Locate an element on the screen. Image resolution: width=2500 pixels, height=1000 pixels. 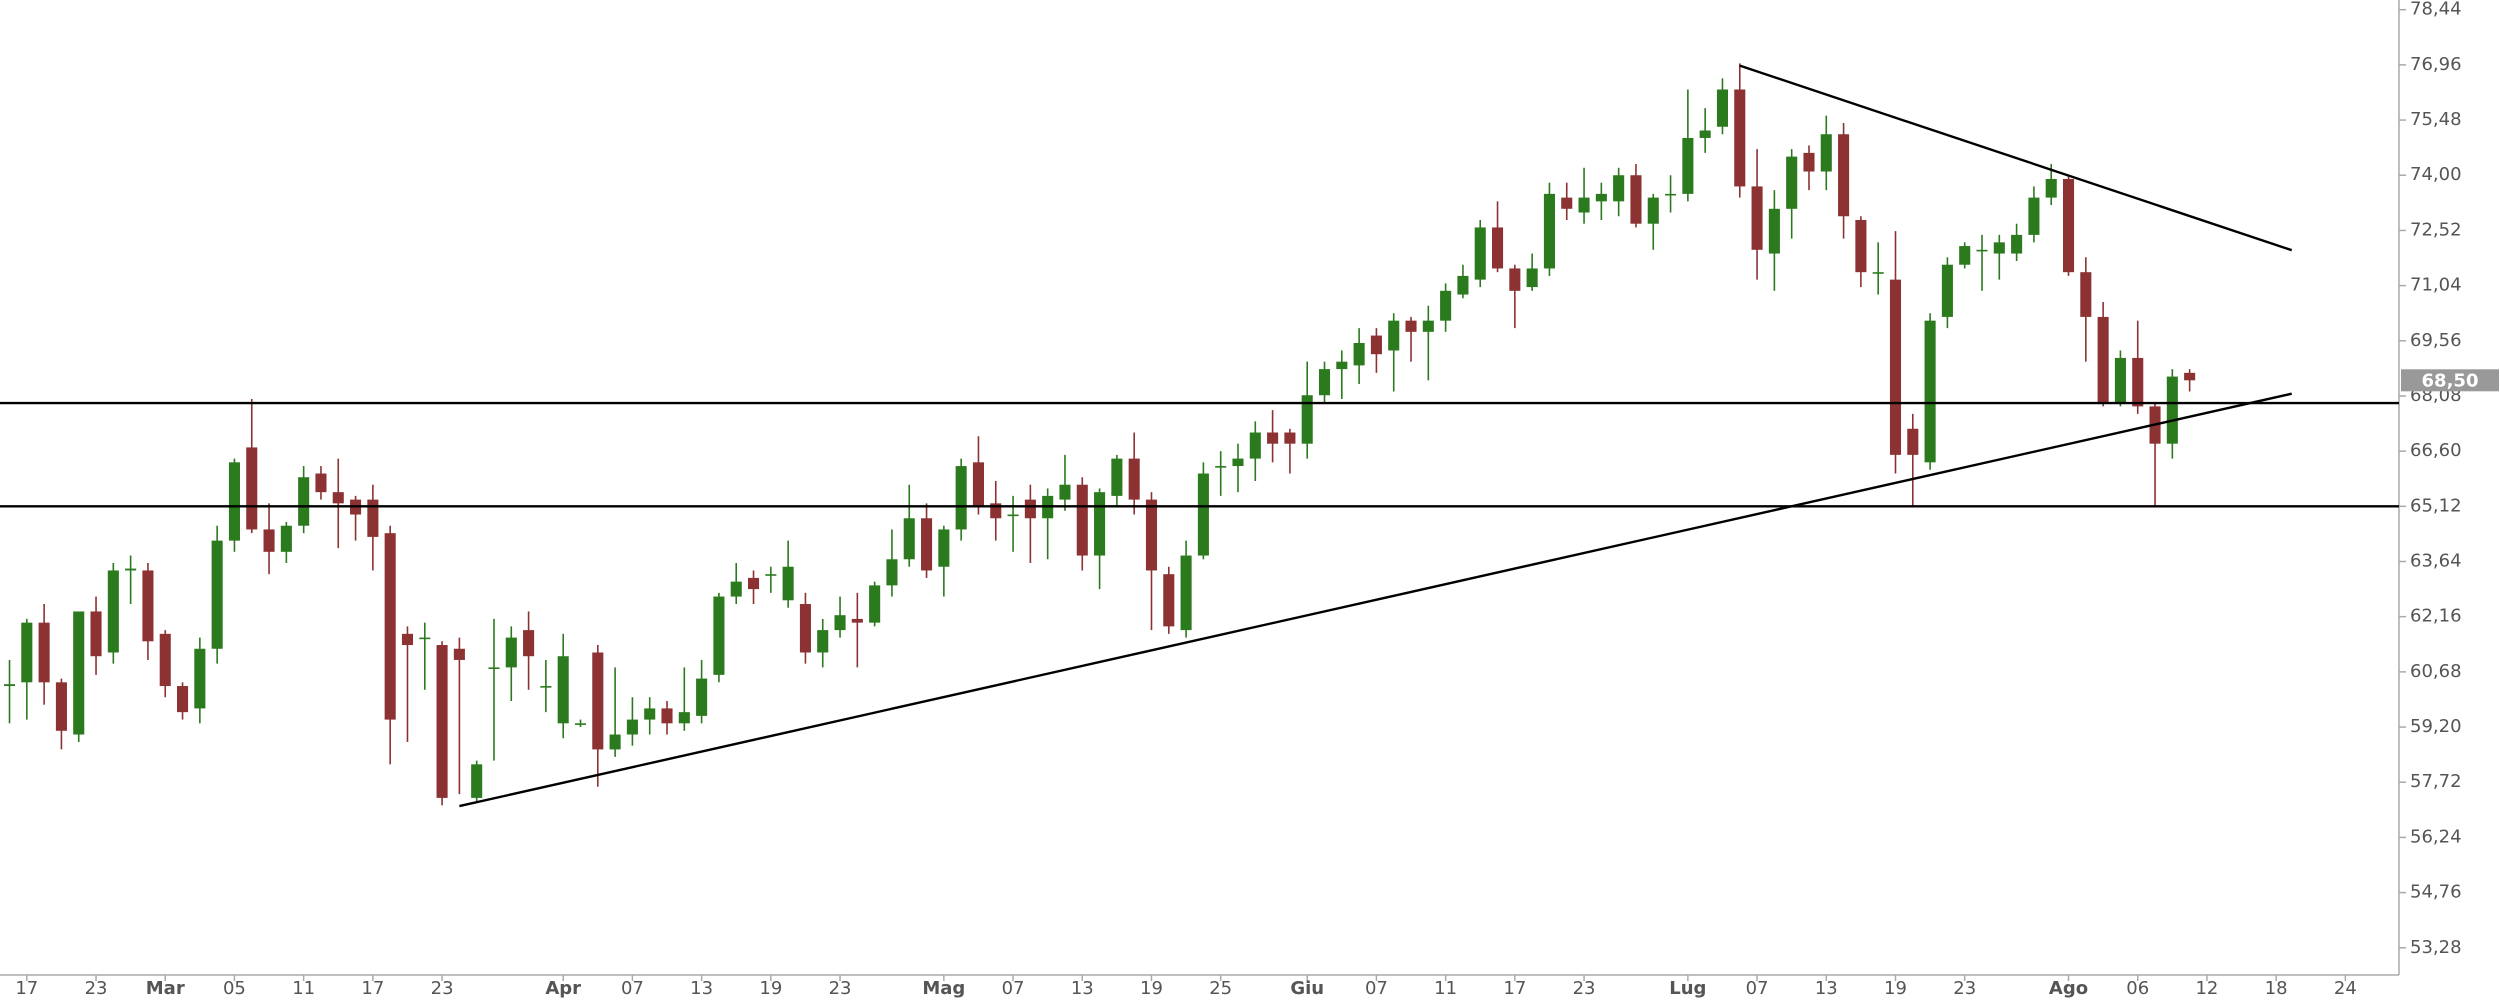
x-tick-label: 18 is located at coordinates (2276, 988).